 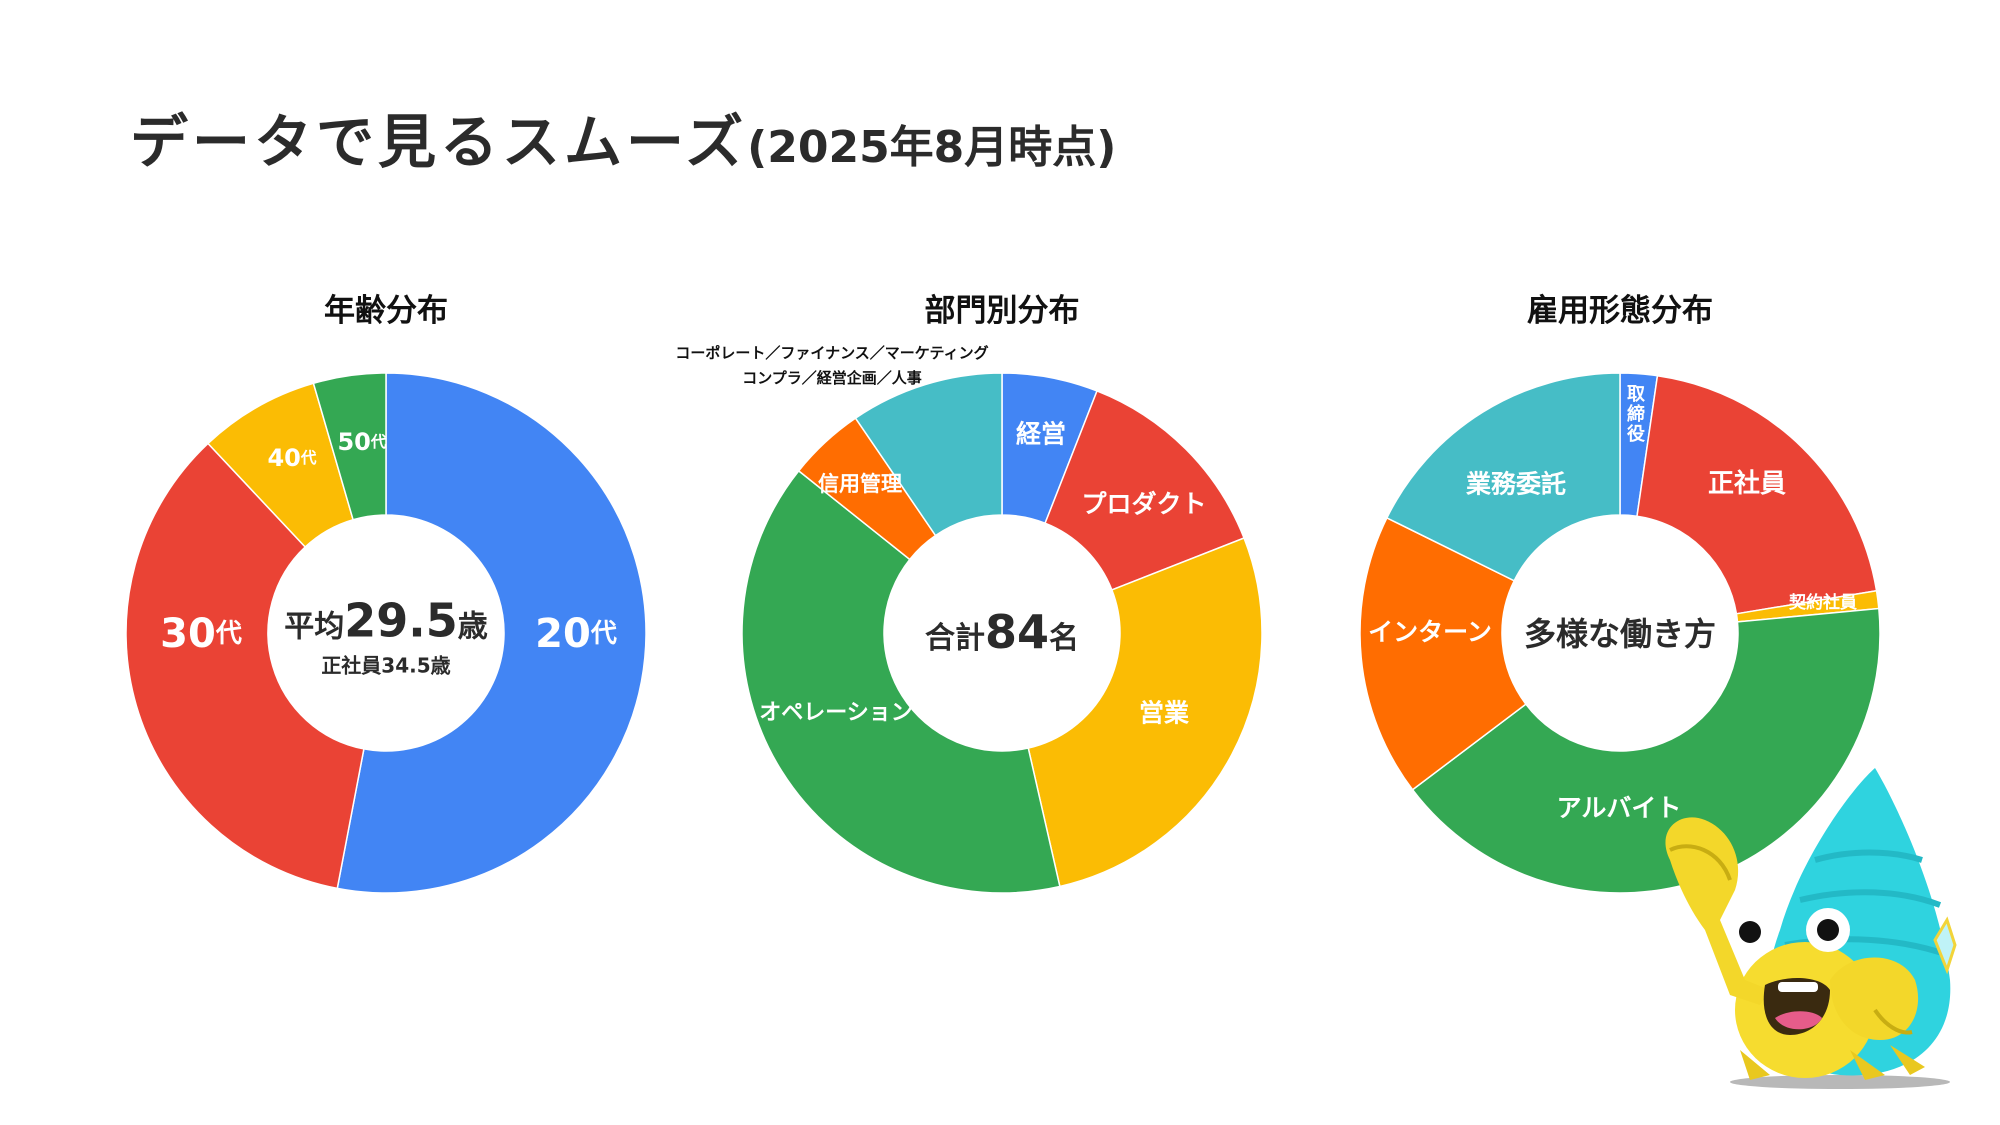 What do you see at coordinates (401, 620) in the screenshot?
I see `center-number: 29.5` at bounding box center [401, 620].